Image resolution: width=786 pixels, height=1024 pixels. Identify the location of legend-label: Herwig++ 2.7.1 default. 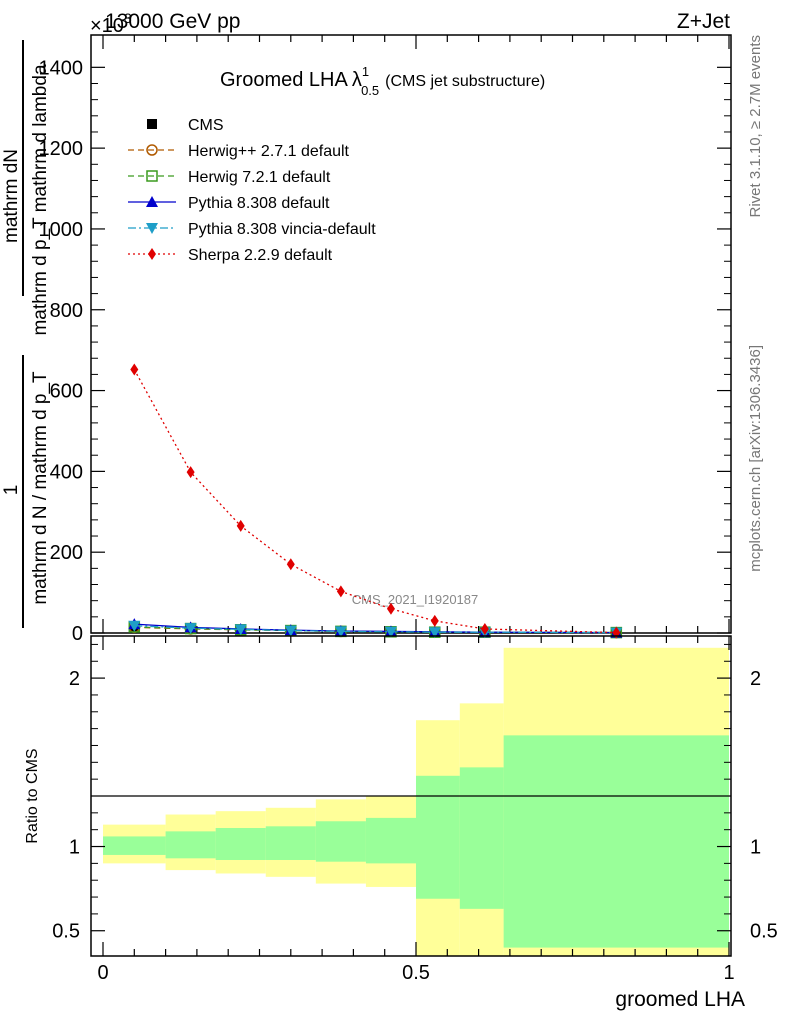
(269, 151).